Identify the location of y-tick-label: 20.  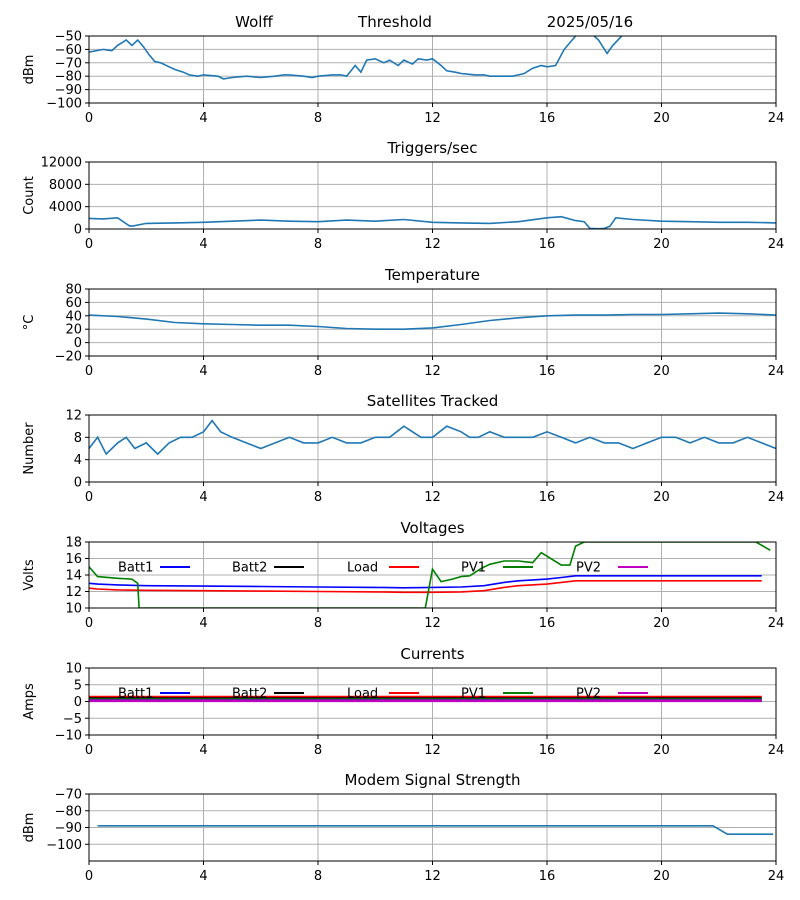
(73, 330).